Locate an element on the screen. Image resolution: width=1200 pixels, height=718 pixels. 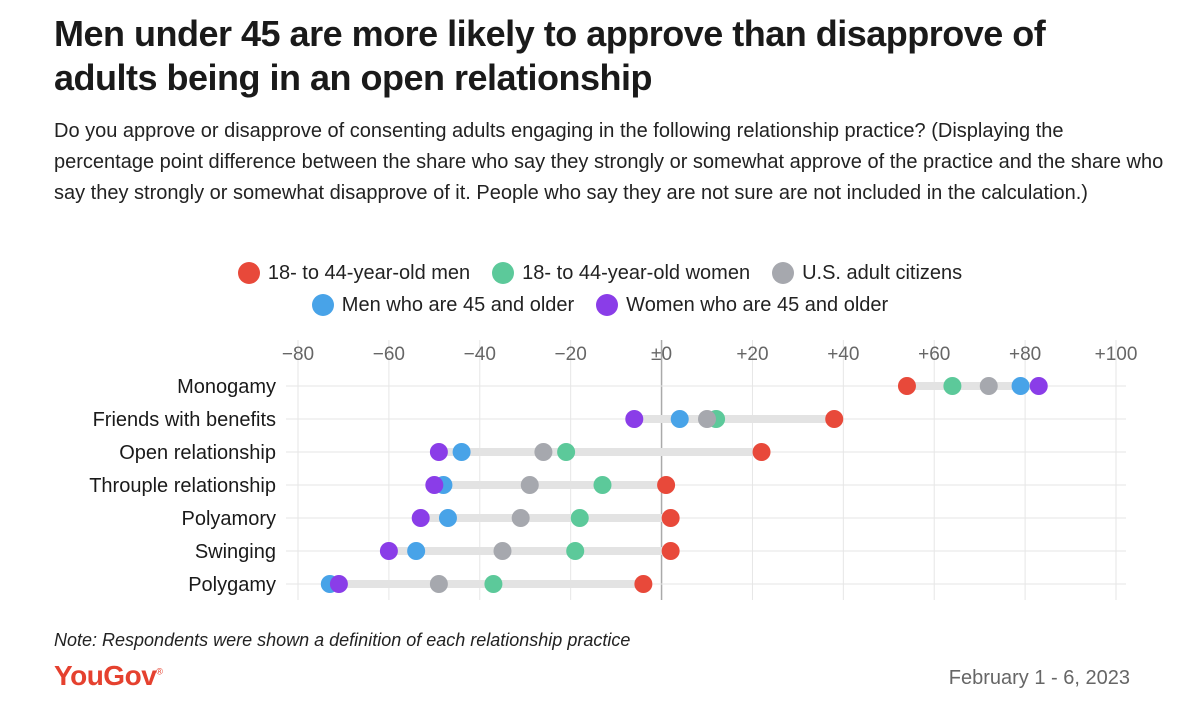
legend-dot-us-adults is located at coordinates (783, 273).